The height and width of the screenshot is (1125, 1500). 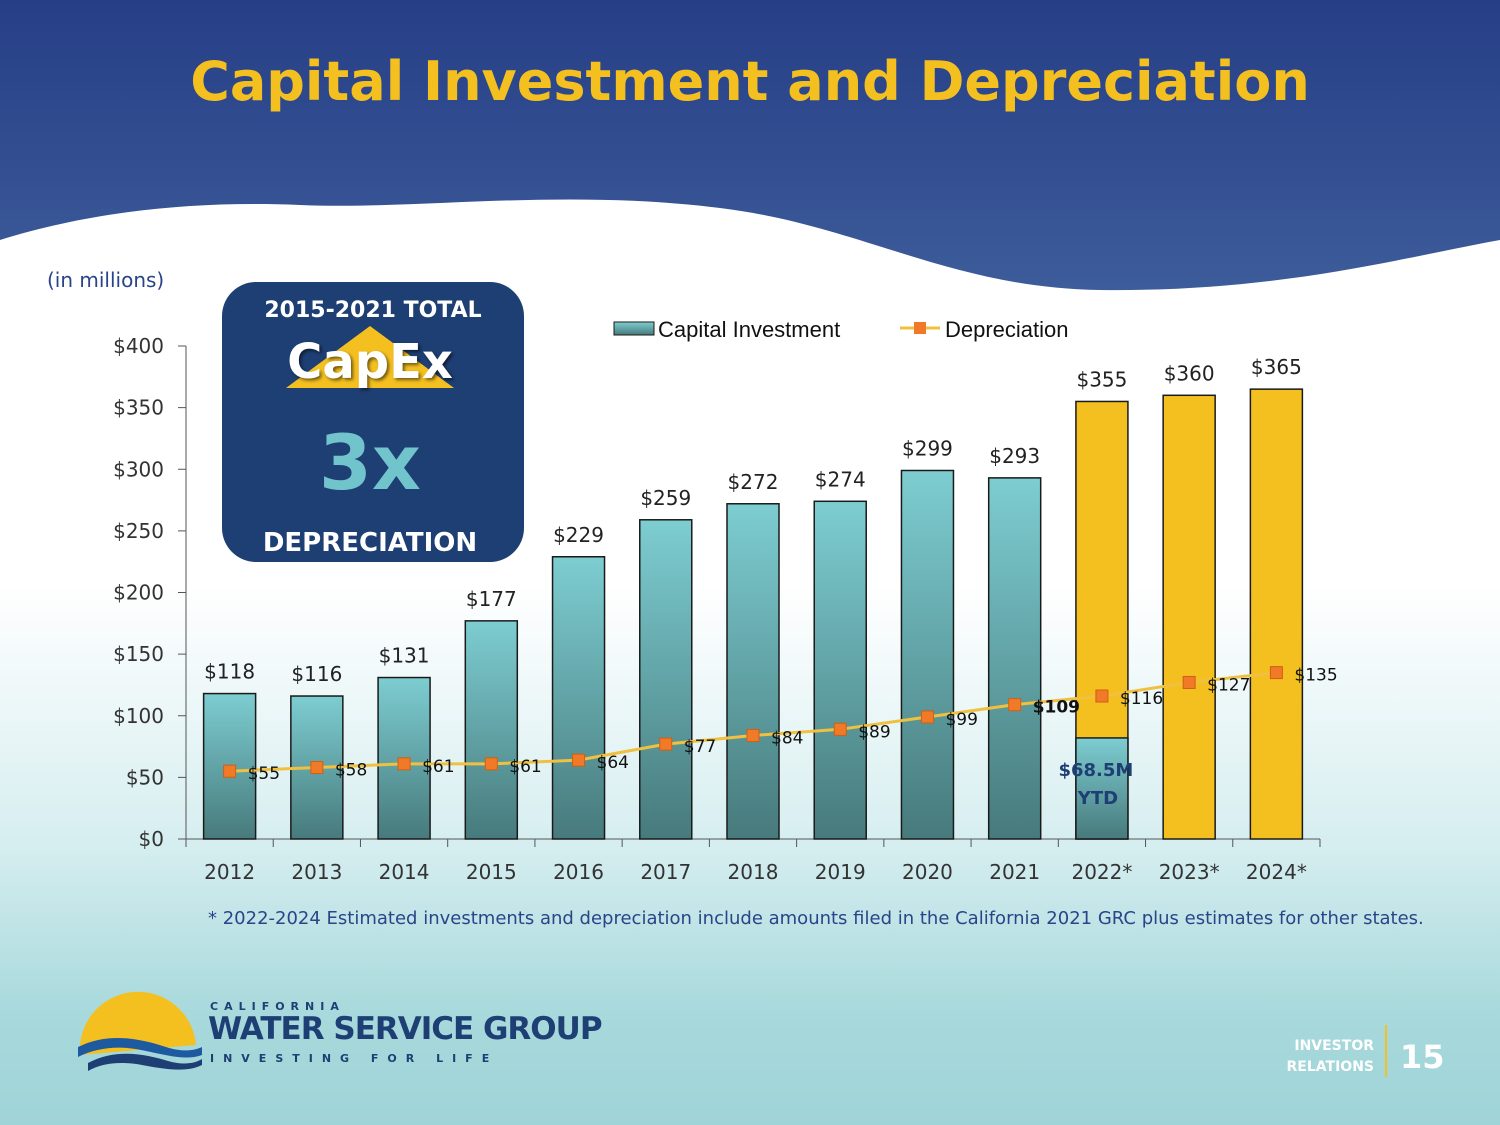 I want to click on capital-investment-data-label: $118, so click(x=229, y=672).